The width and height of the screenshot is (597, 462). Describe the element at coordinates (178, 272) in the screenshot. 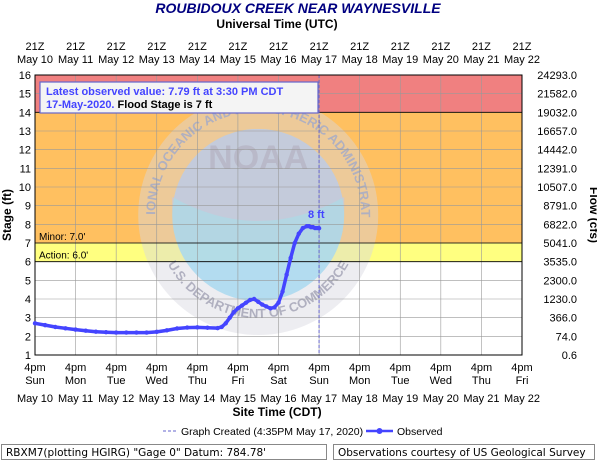

I see `observed-series: 8 ft` at that location.